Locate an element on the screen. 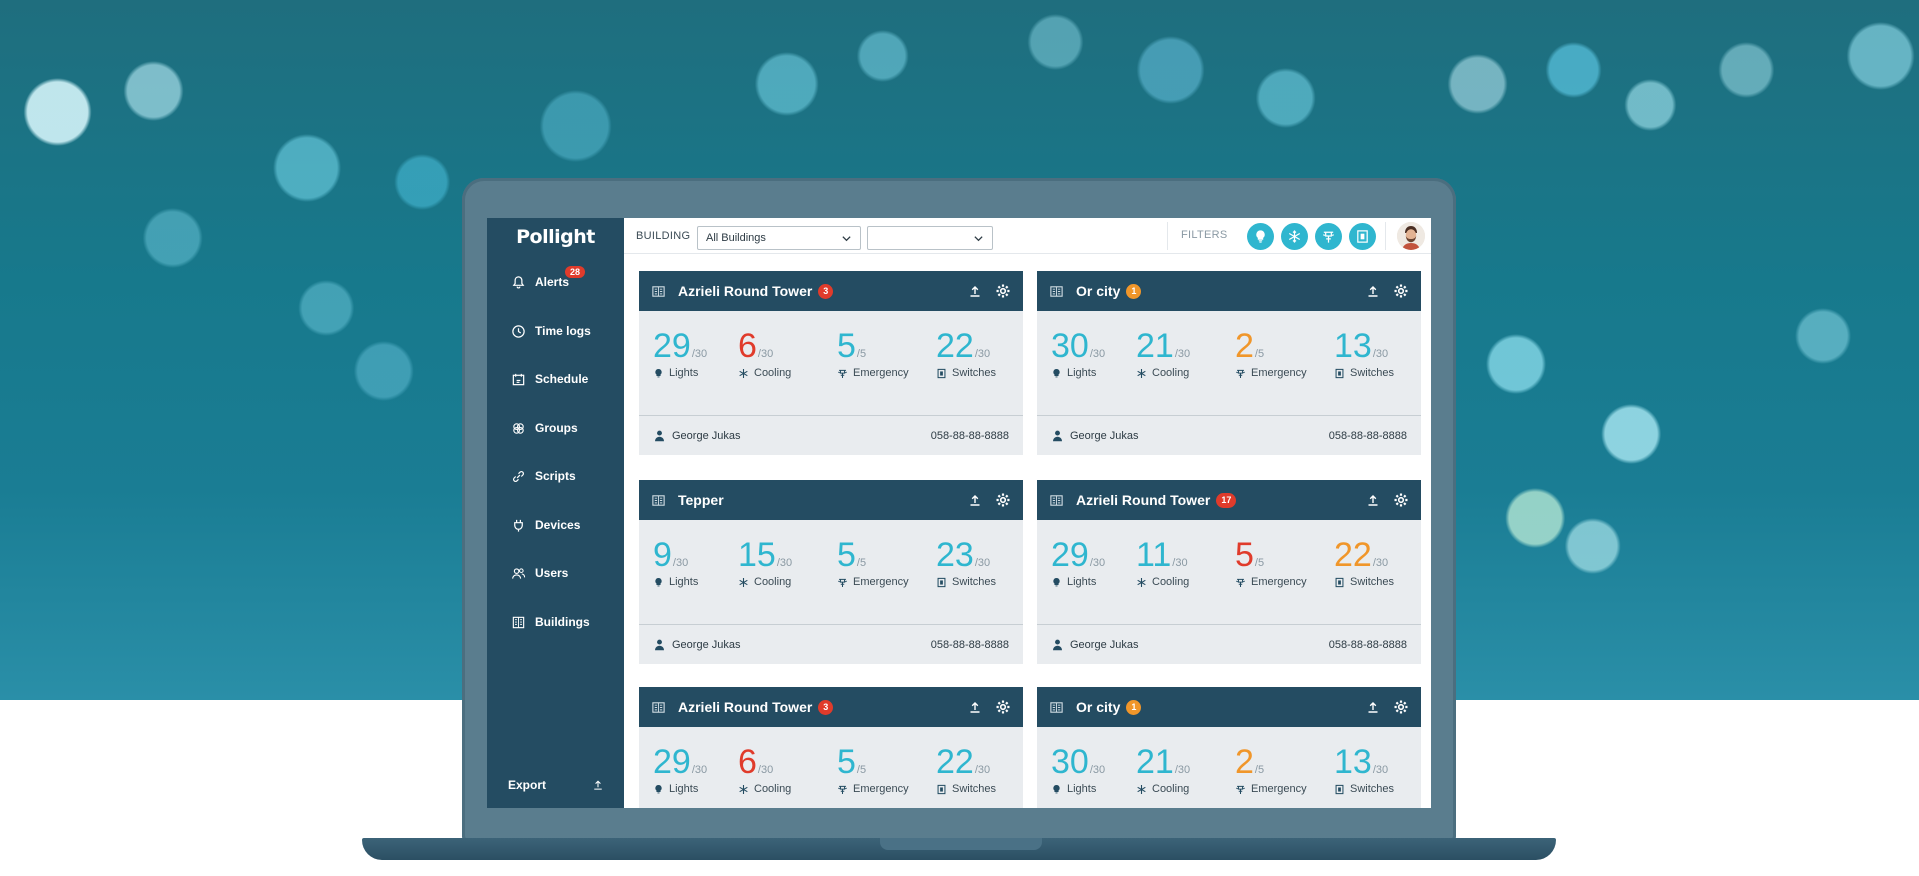  link-icon is located at coordinates (518, 476).